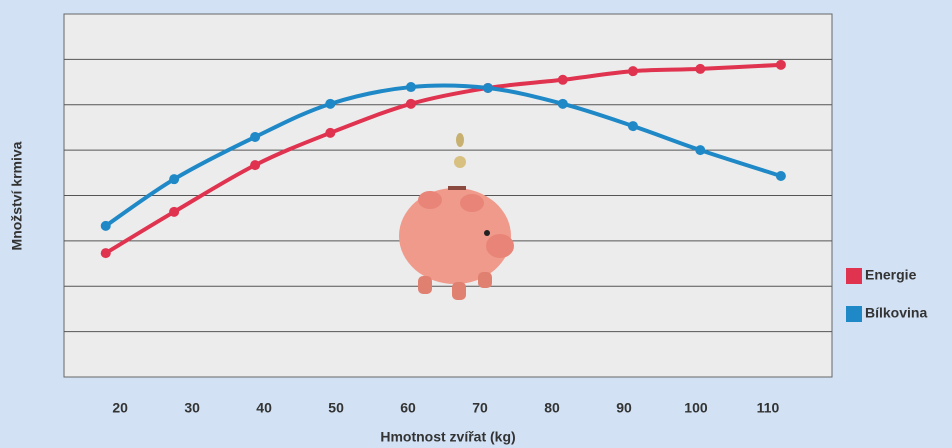  Describe the element at coordinates (192, 408) in the screenshot. I see `x-tick-label: 30` at that location.